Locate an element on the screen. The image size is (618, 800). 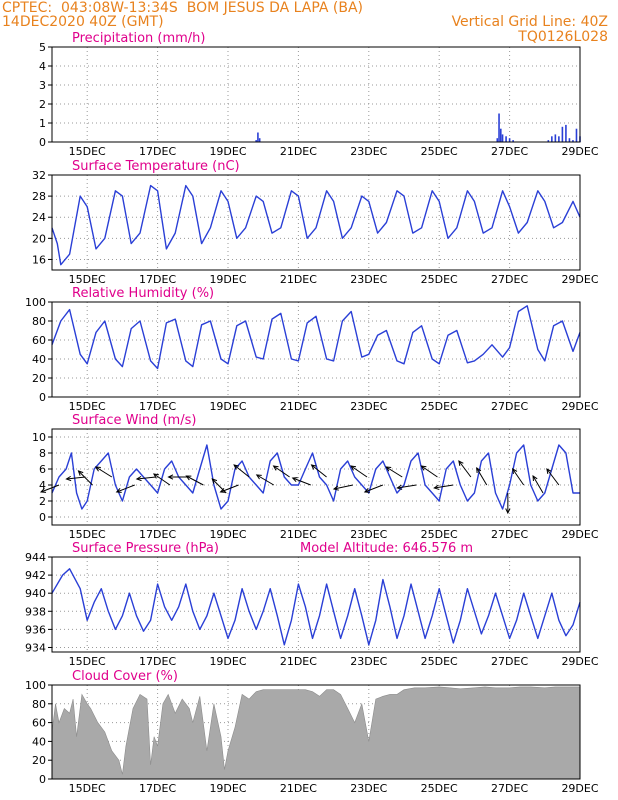
surface-temperature-x-tick-label: 17DEC is located at coordinates (157, 279).